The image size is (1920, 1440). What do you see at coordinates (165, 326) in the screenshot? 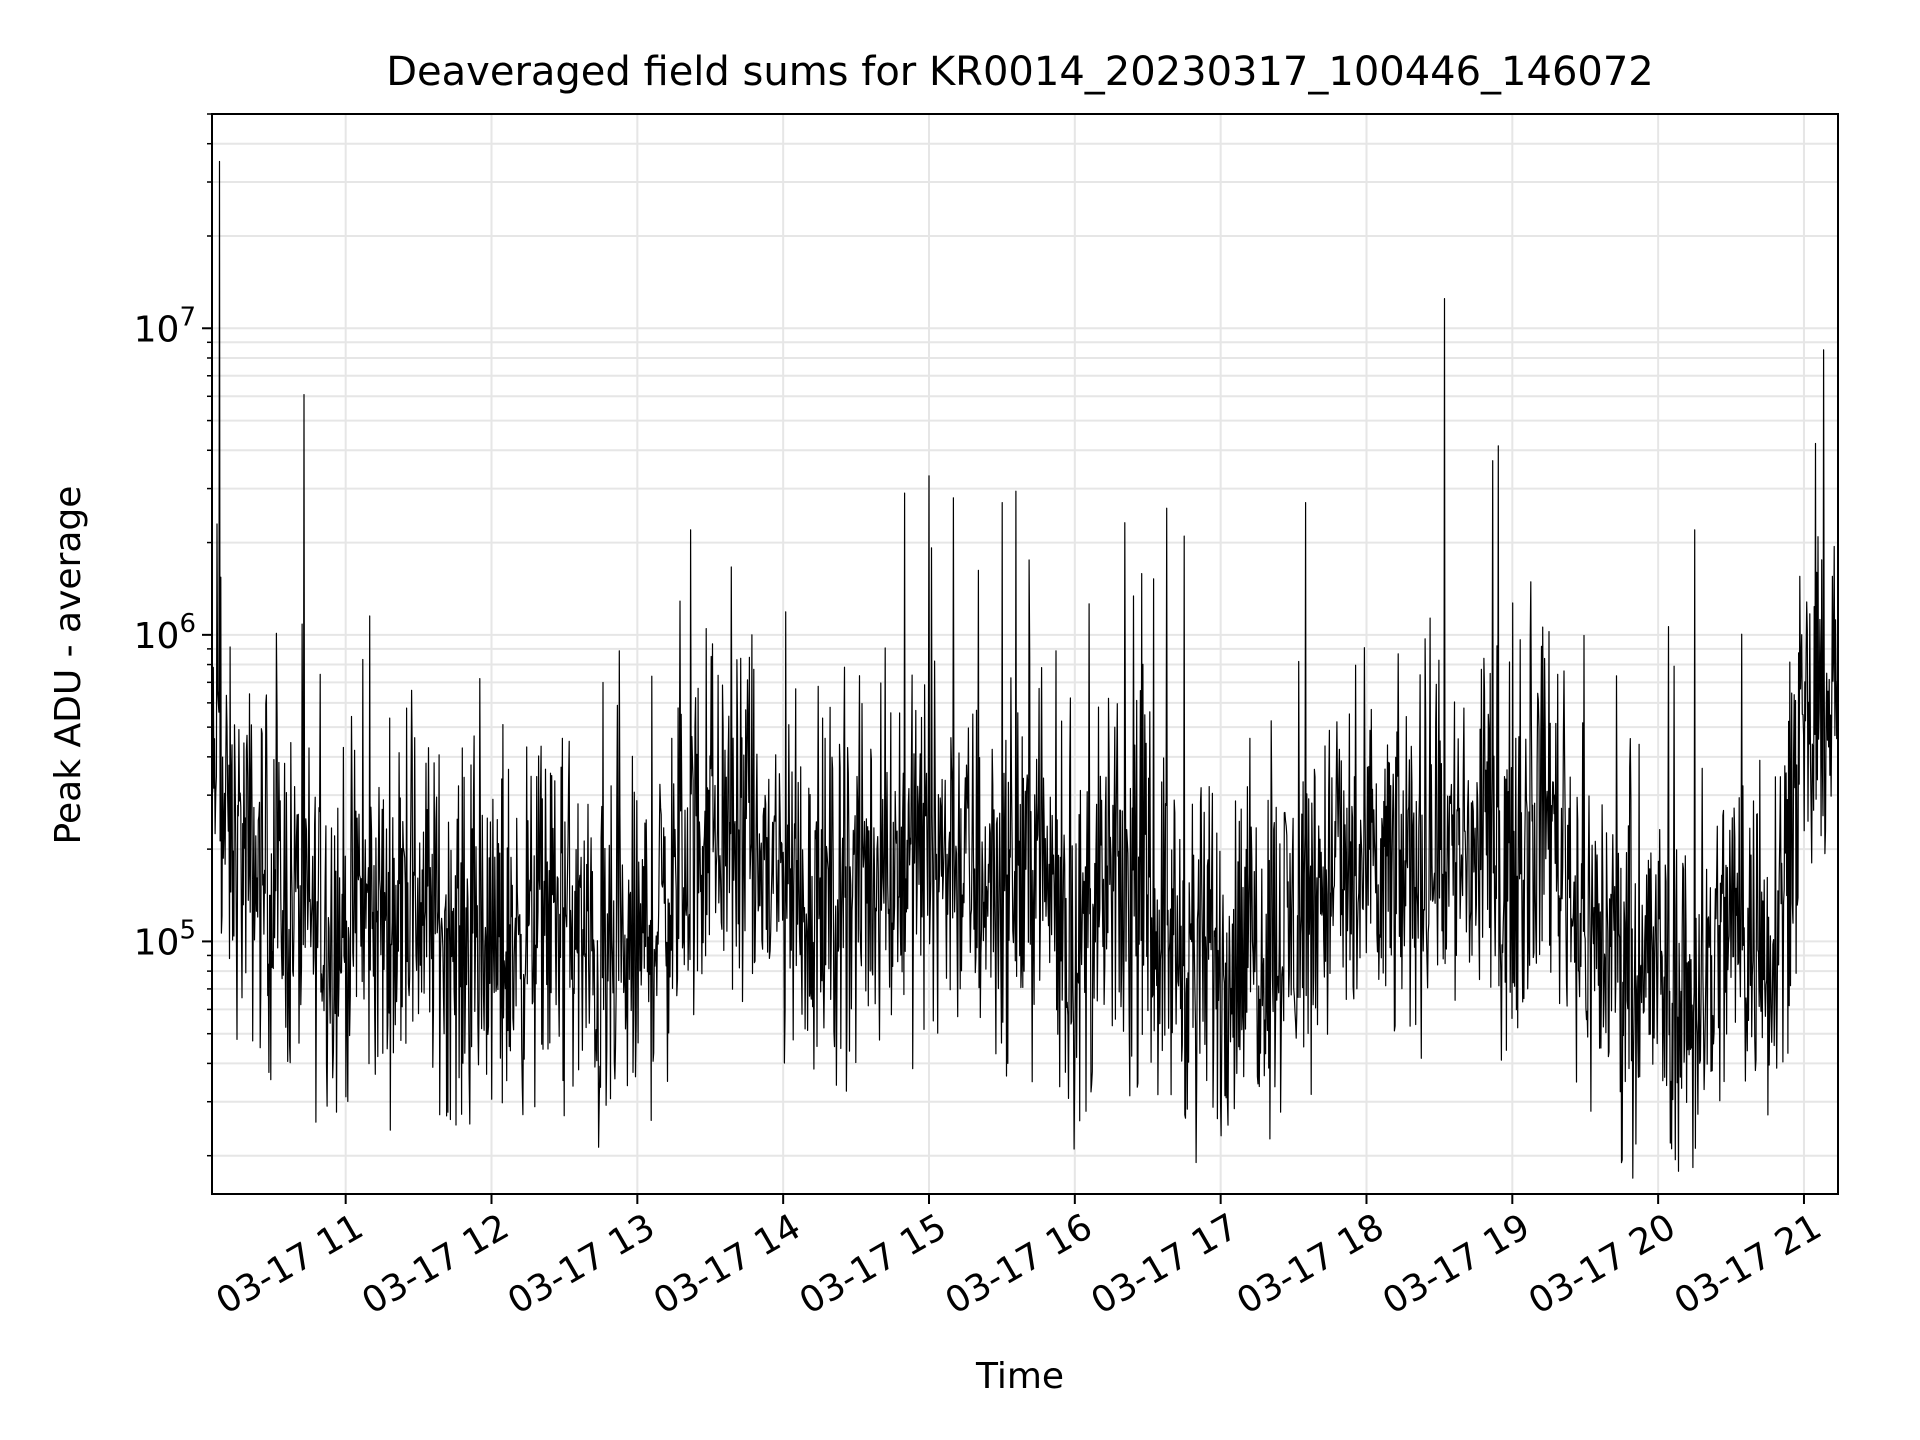
I see `y-tick-label: 10⁷` at bounding box center [165, 326].